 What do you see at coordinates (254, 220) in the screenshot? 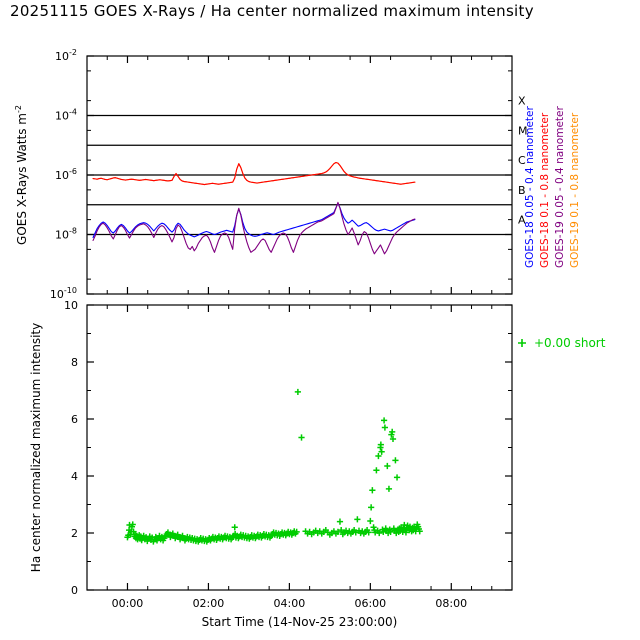
I see `xray-trace-0000ff` at bounding box center [254, 220].